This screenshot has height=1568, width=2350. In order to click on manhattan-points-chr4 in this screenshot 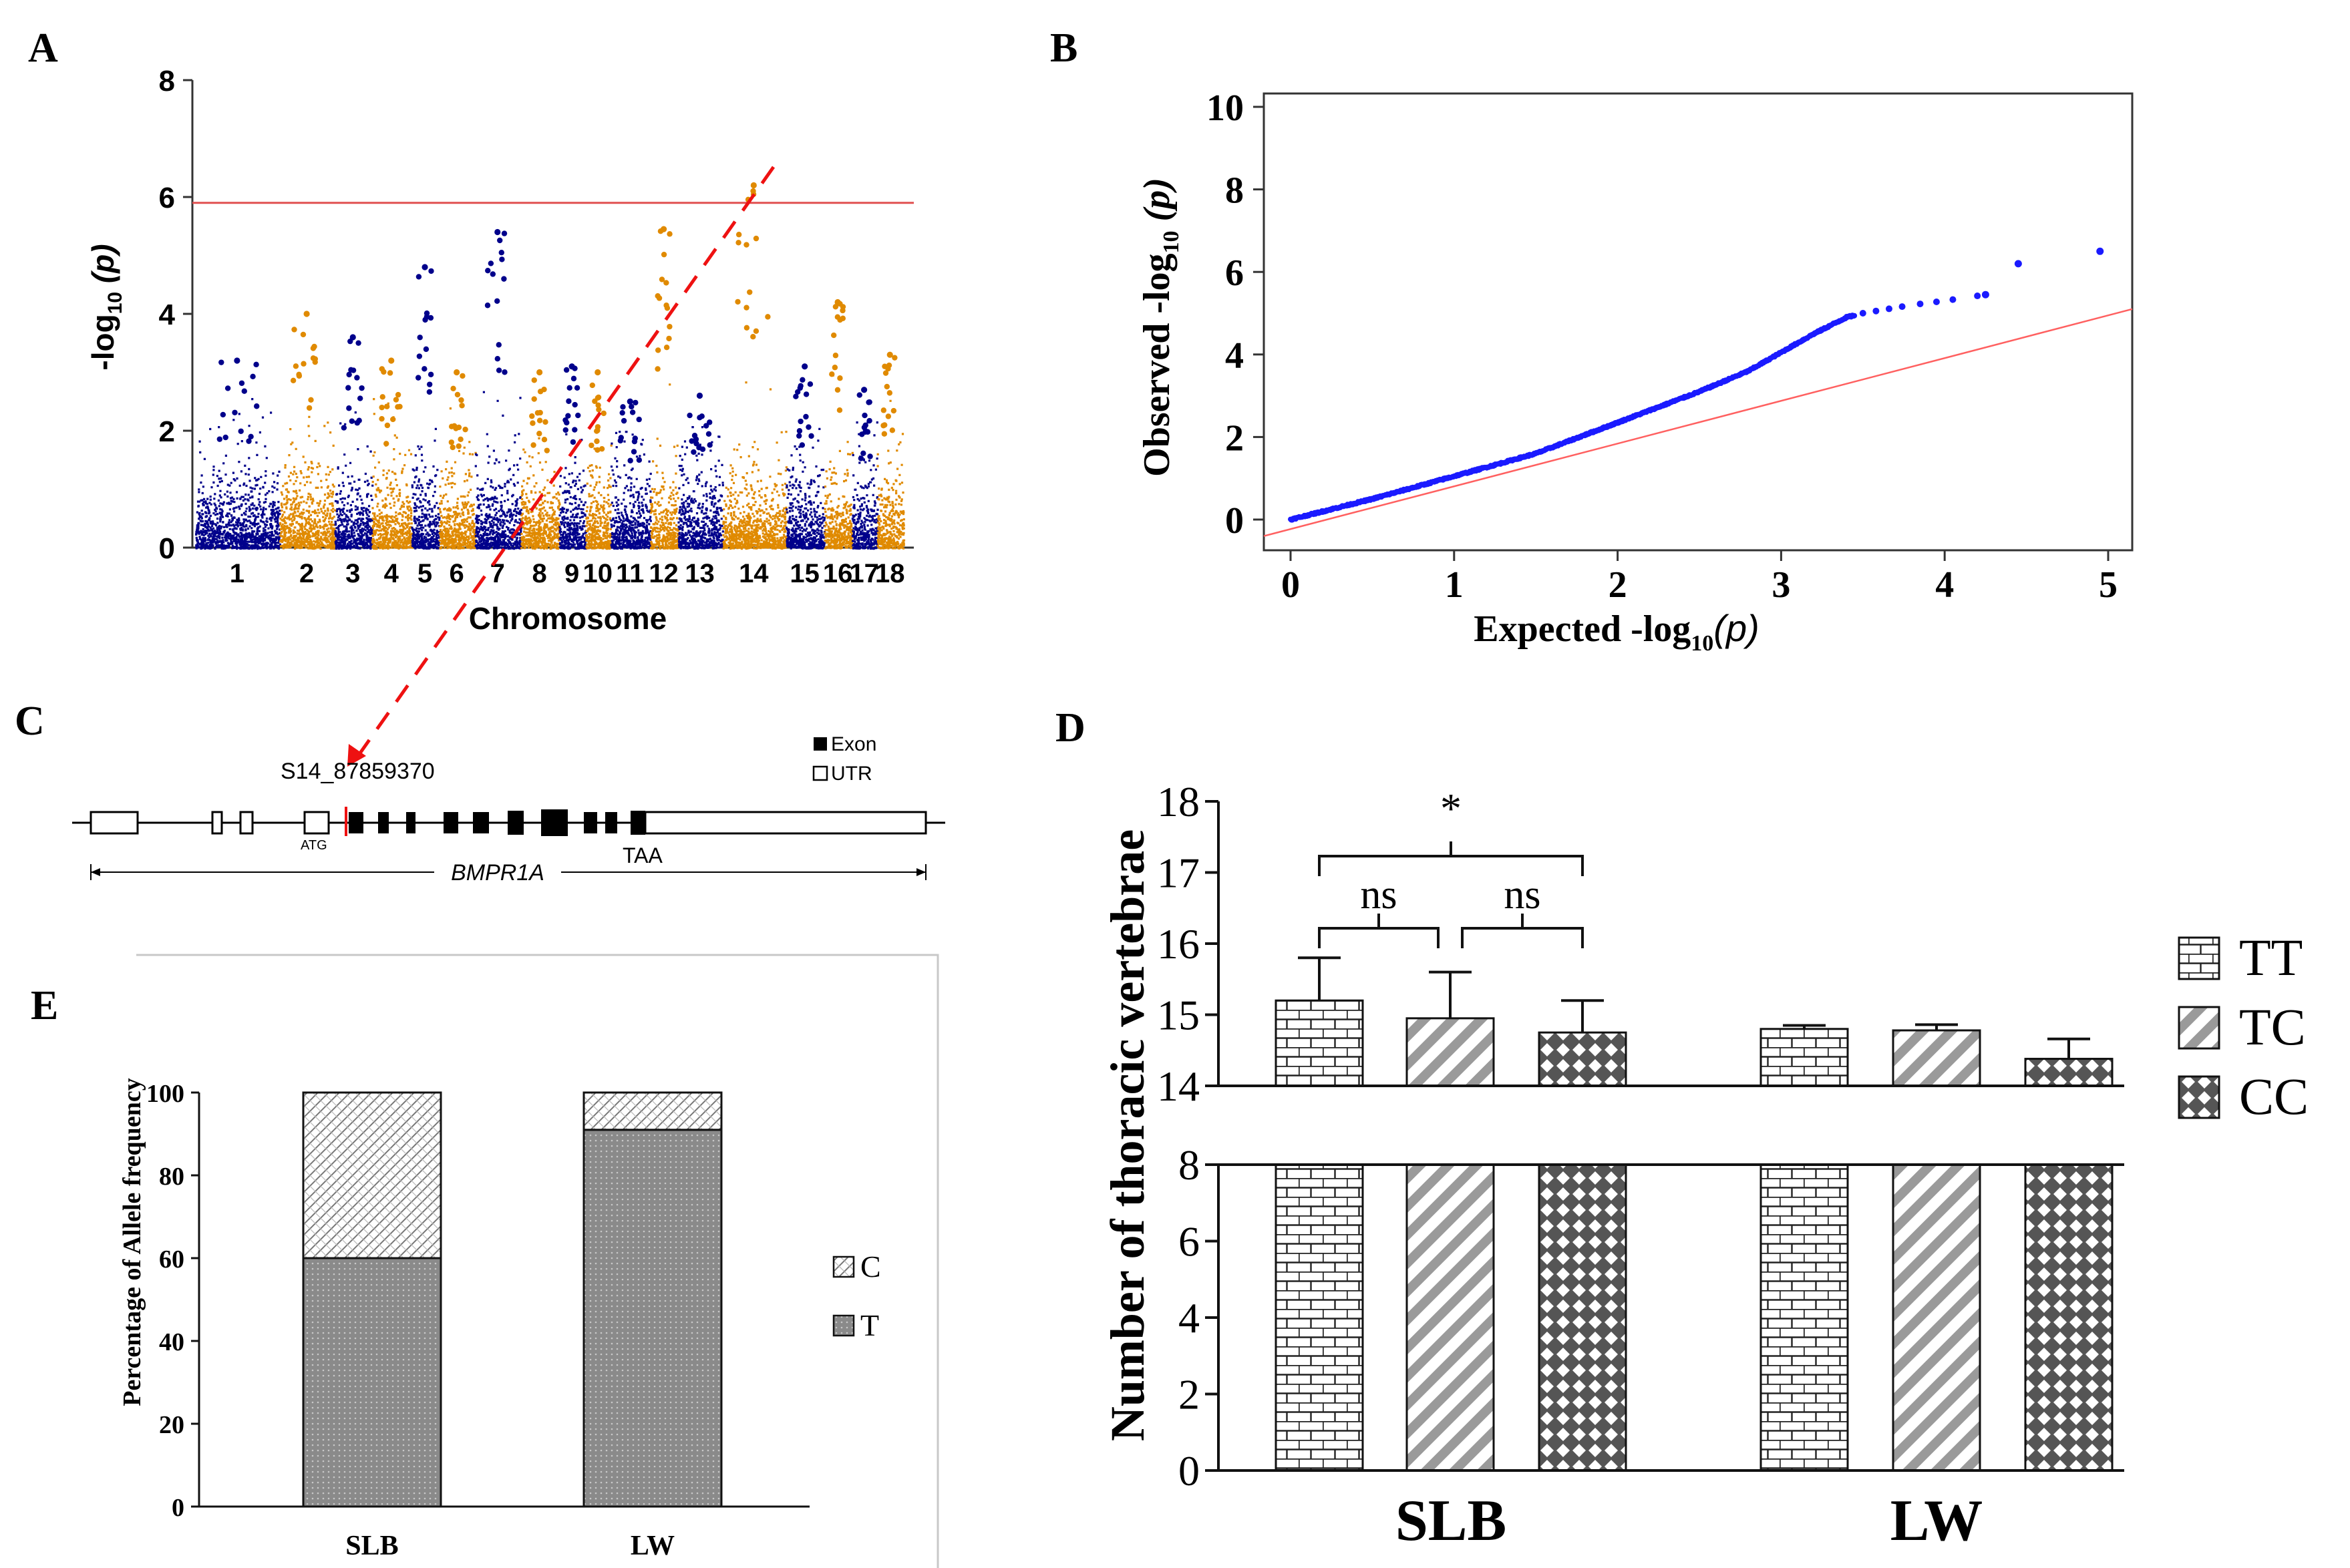, I will do `click(392, 474)`.